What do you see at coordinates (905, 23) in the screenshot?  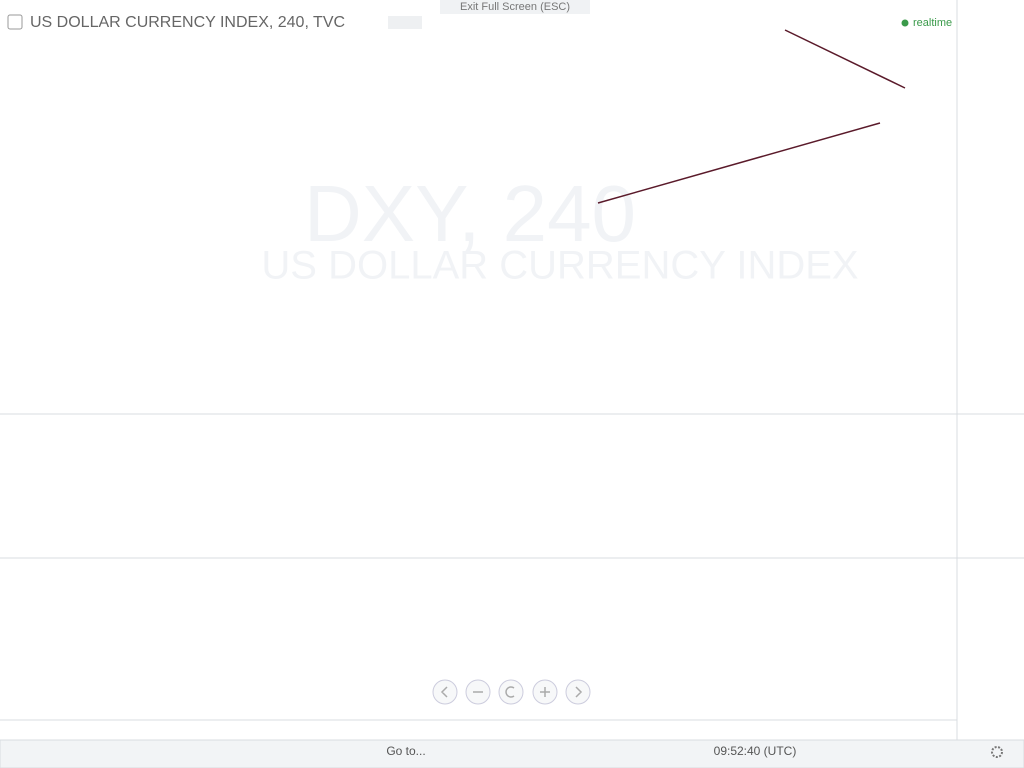 I see `realtime-dot` at bounding box center [905, 23].